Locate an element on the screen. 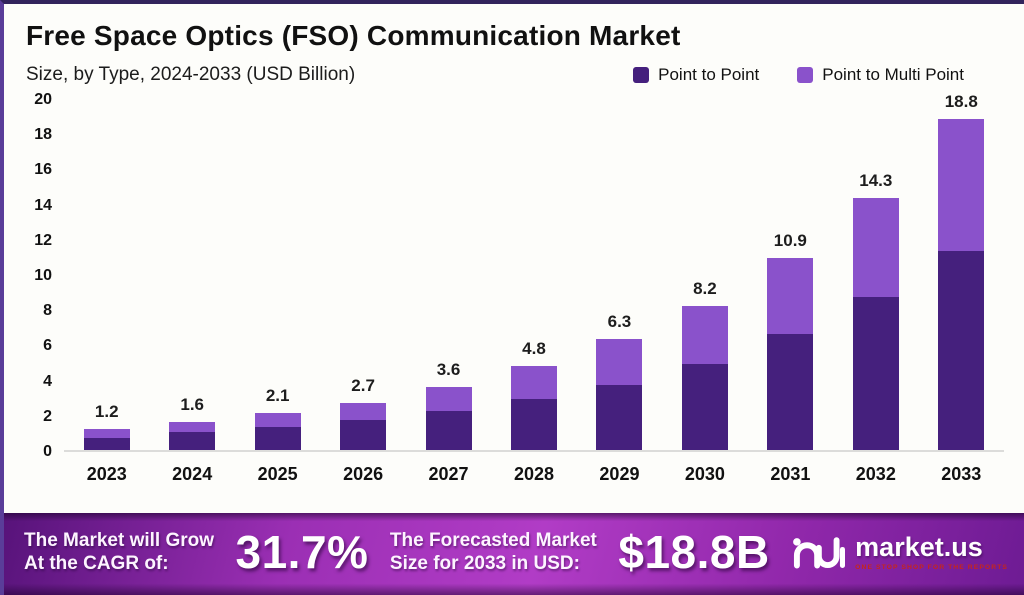 The height and width of the screenshot is (595, 1024). bar-group-2029: 6.3 is located at coordinates (619, 381).